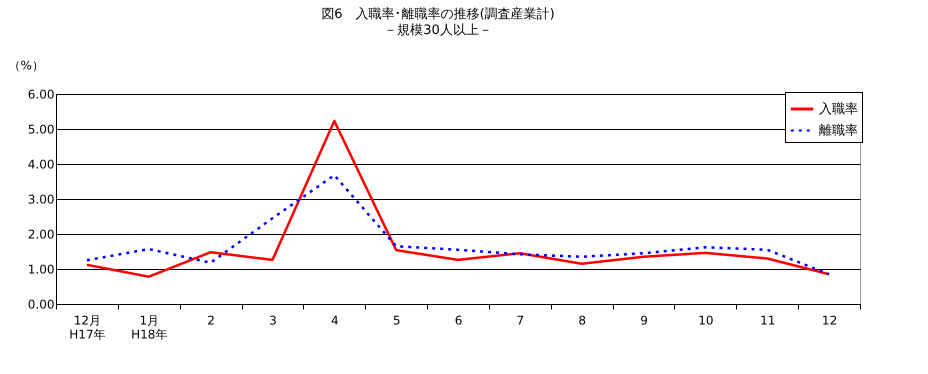 The width and height of the screenshot is (928, 374). I want to click on y-tick-label: 4.00, so click(41, 165).